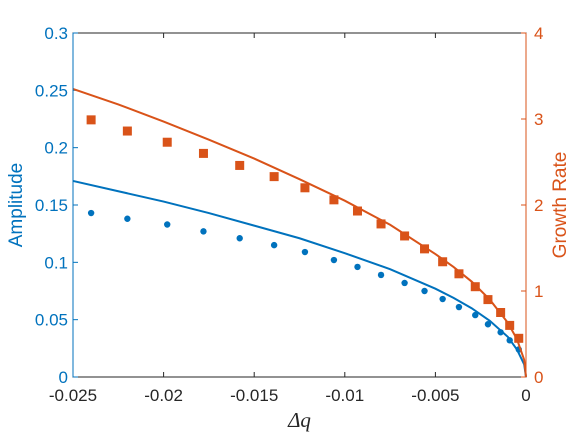 This screenshot has height=436, width=581. I want to click on left-tick-label: 0.05, so click(51, 320).